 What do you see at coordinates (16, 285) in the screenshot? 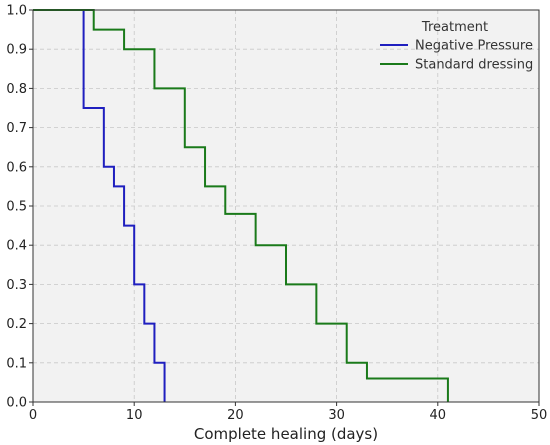
I see `y-tick-label: 0.3` at bounding box center [16, 285].